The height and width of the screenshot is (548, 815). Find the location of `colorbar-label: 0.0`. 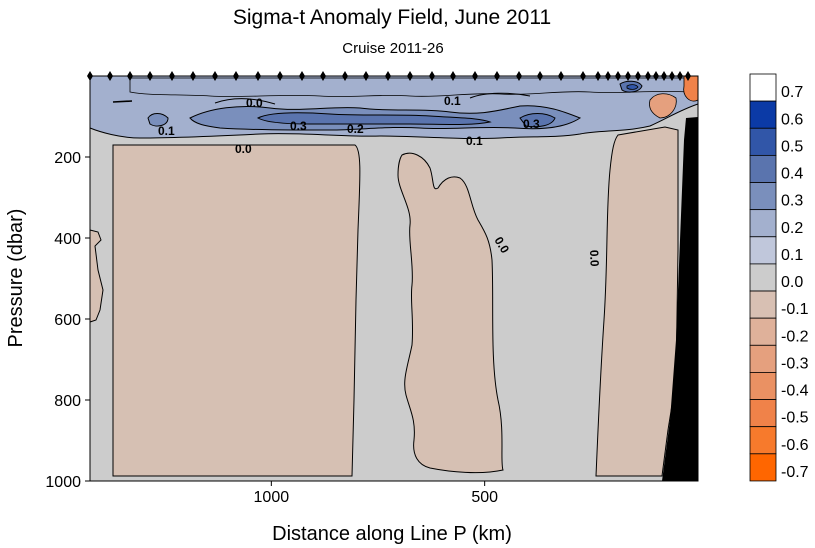

colorbar-label: 0.0 is located at coordinates (792, 282).